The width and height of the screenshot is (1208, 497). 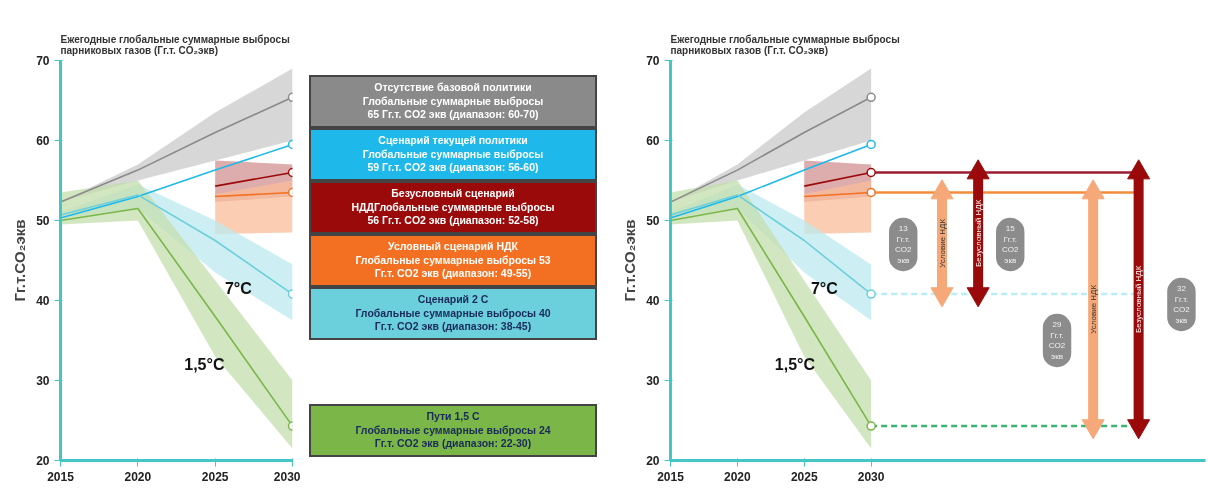 I want to click on annotation: 15 Гг.т. CO2 экв, so click(x=1010, y=244).